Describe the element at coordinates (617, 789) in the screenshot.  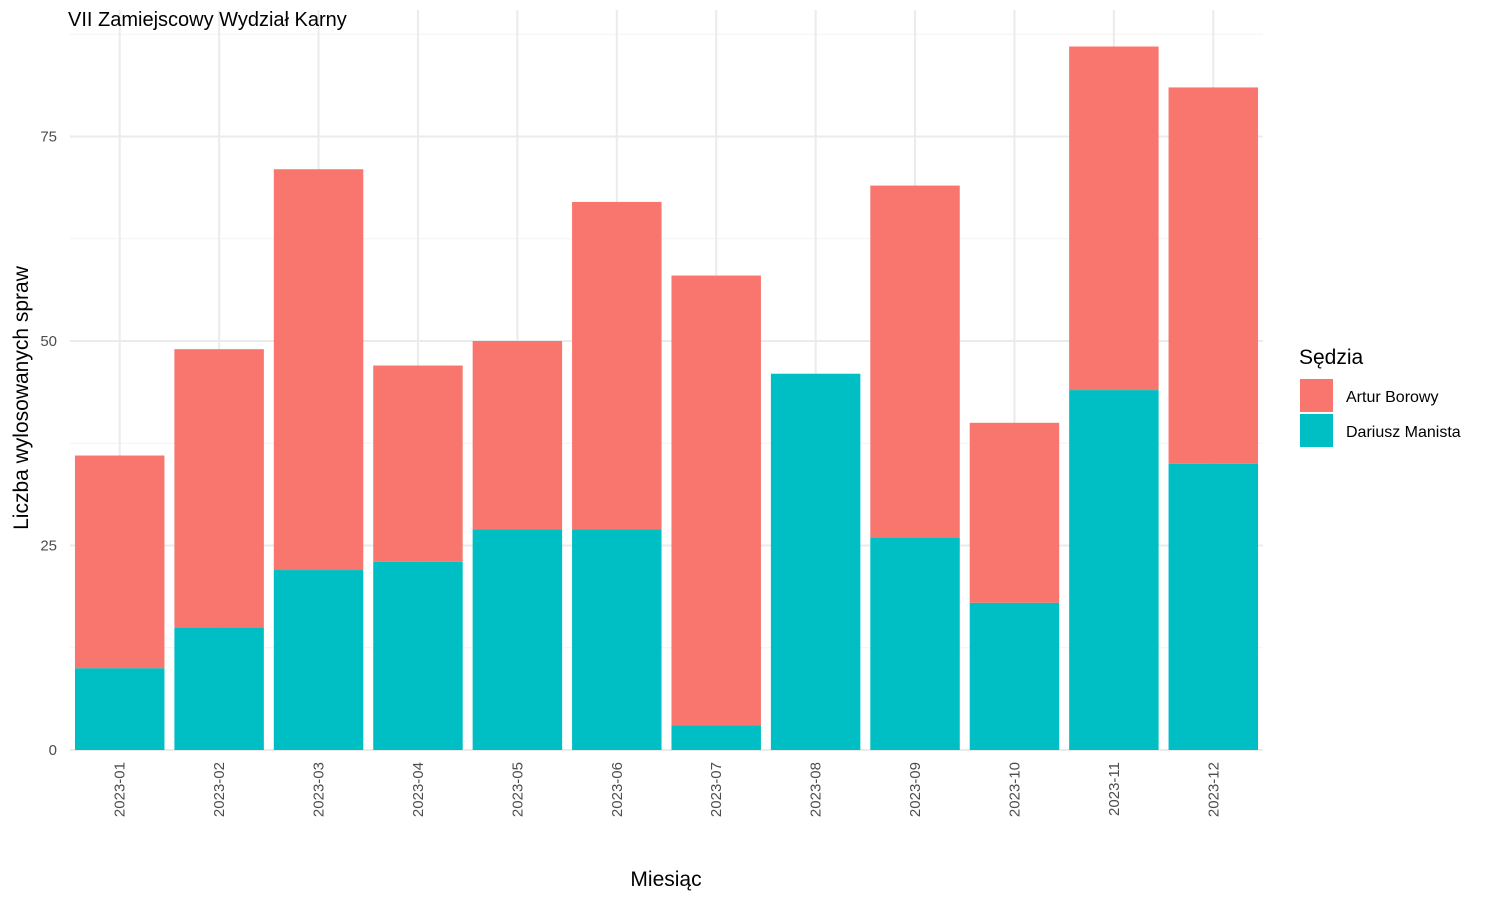
I see `x-tick-label: 2023-06` at that location.